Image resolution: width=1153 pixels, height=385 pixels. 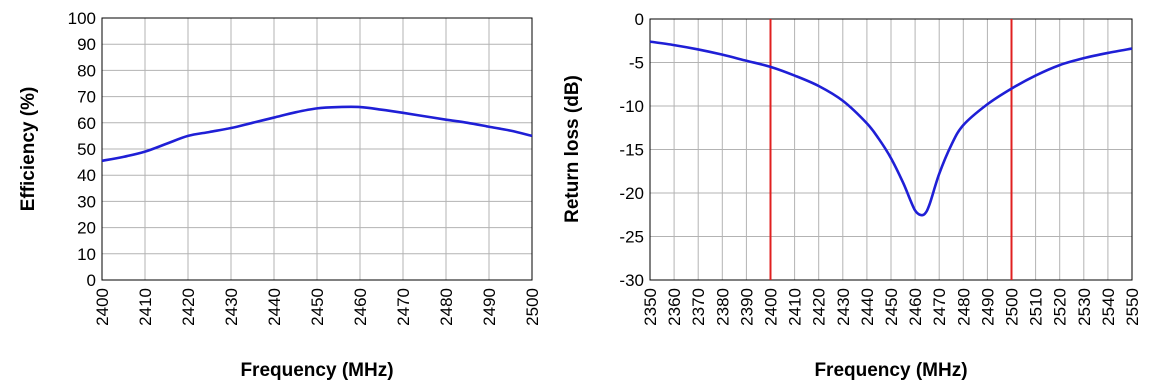 I want to click on y-tick-label: -5, so click(x=636, y=63).